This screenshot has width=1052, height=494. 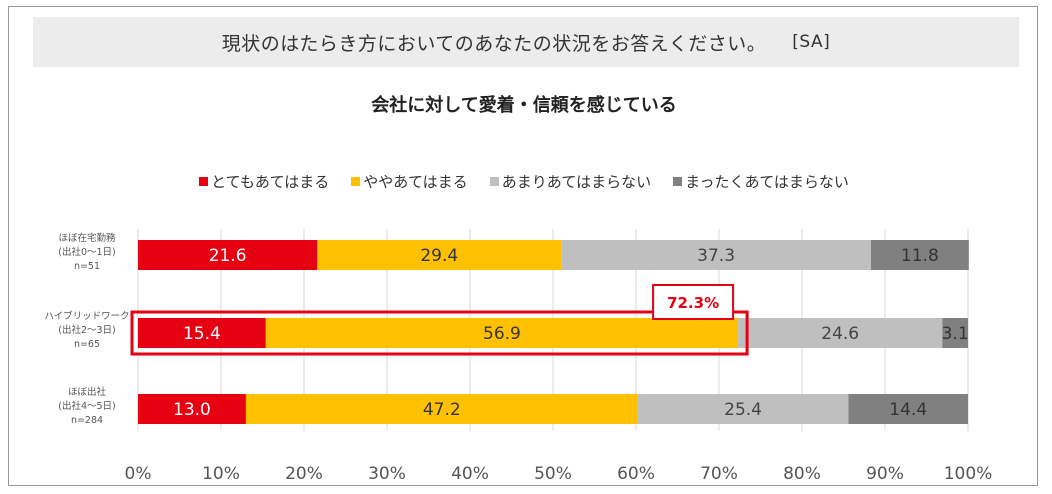 I want to click on callout-label: 72.3%, so click(x=693, y=303).